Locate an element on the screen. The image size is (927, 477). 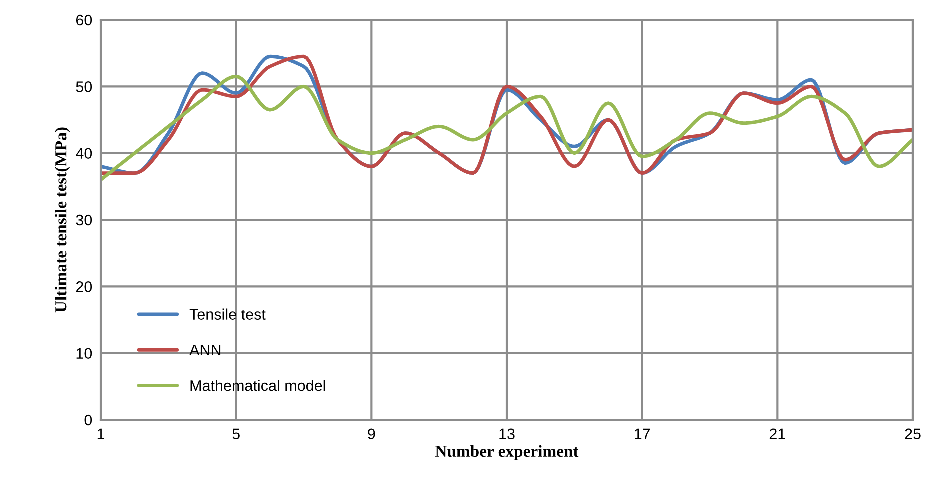
x-tick-label: 25 is located at coordinates (913, 434).